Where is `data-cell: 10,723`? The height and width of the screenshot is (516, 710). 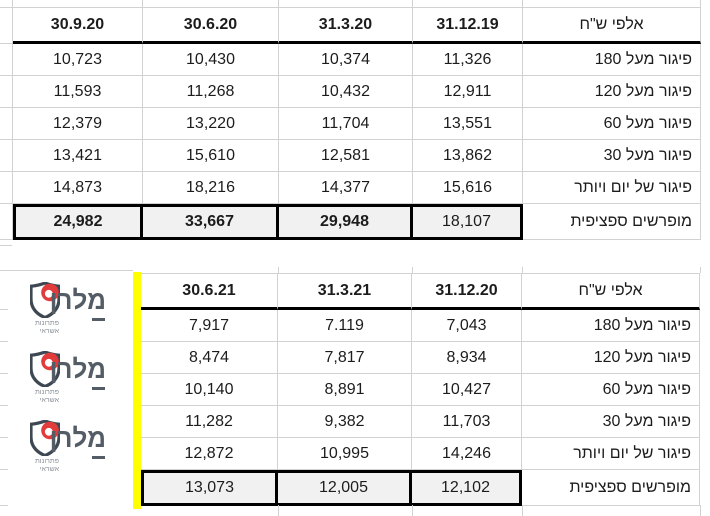
data-cell: 10,723 is located at coordinates (78, 60).